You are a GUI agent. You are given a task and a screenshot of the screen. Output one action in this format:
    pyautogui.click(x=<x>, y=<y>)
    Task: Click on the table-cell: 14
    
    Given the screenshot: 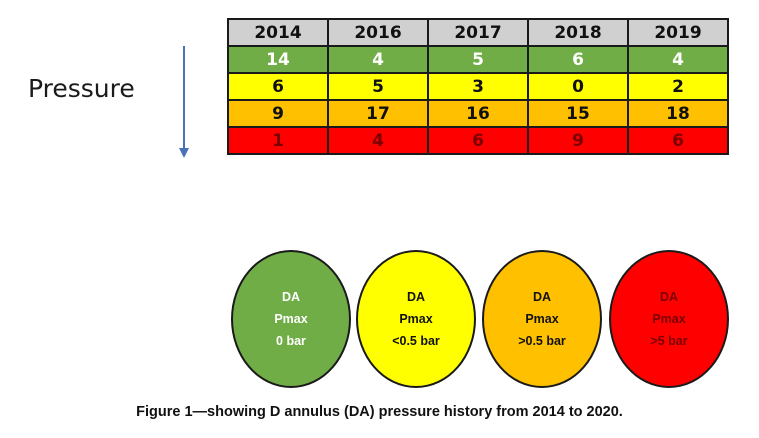 What is the action you would take?
    pyautogui.click(x=278, y=59)
    